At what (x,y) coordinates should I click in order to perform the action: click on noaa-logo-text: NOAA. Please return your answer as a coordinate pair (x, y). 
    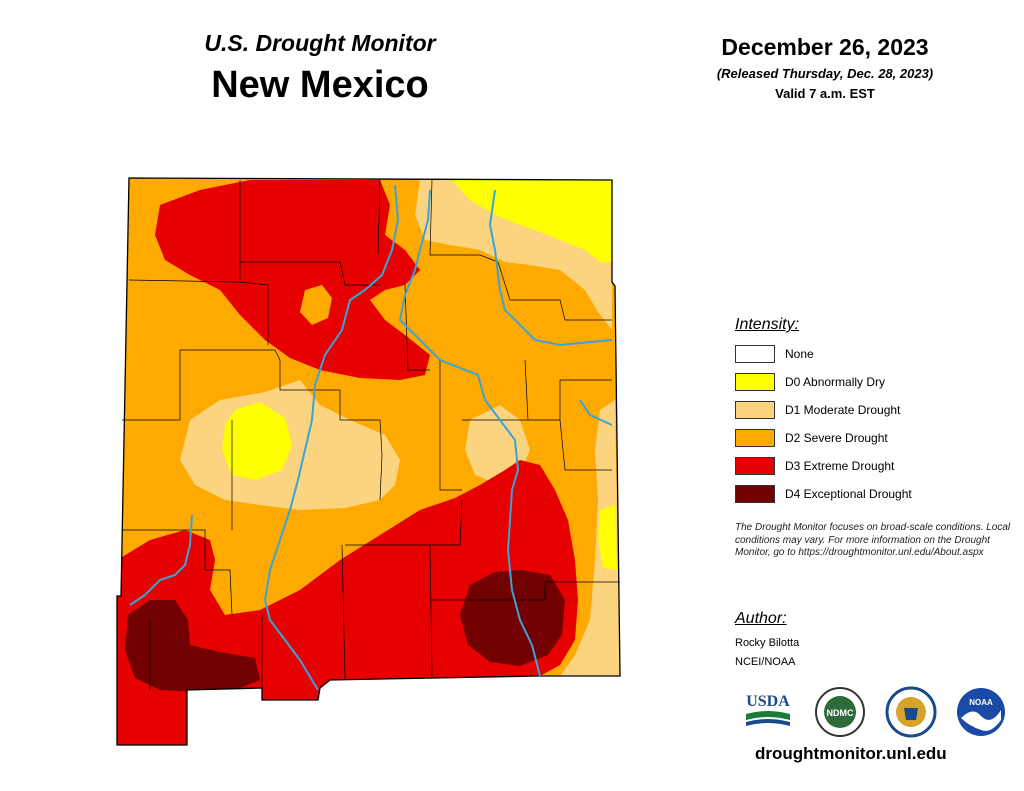
    Looking at the image, I should click on (981, 702).